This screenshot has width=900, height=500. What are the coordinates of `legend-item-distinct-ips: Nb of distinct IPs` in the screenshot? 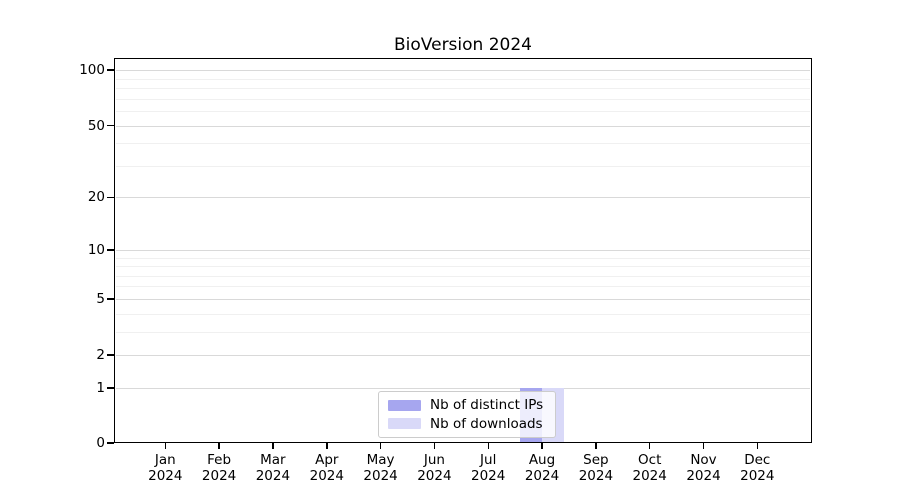 It's located at (467, 405).